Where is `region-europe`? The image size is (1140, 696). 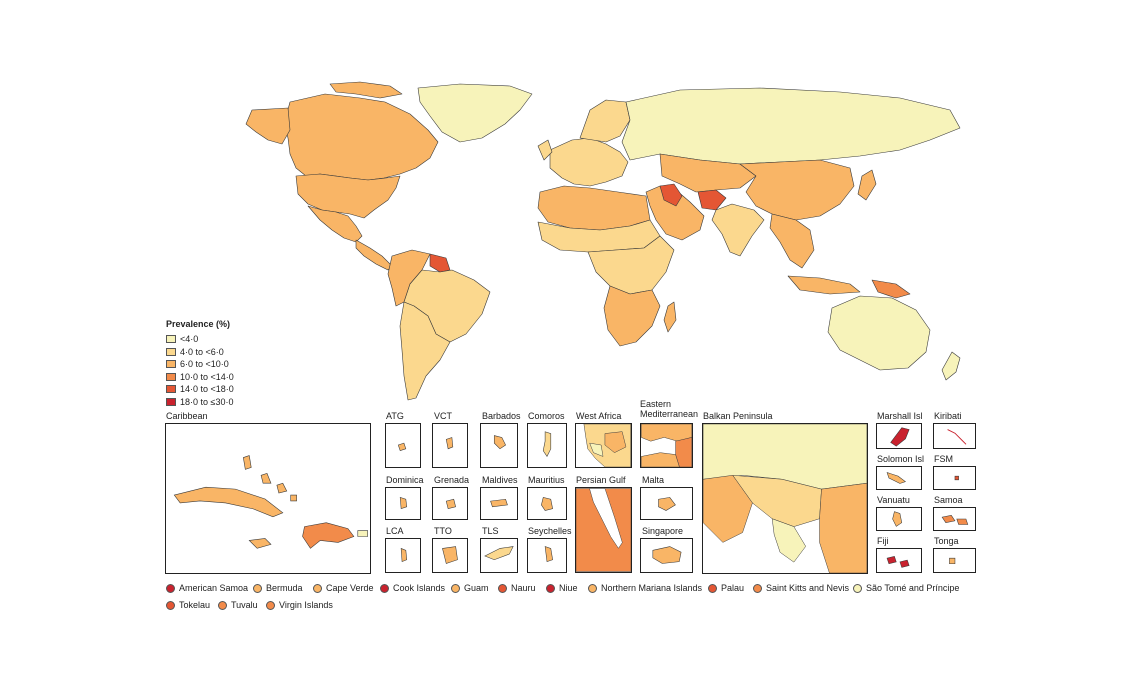 region-europe is located at coordinates (589, 162).